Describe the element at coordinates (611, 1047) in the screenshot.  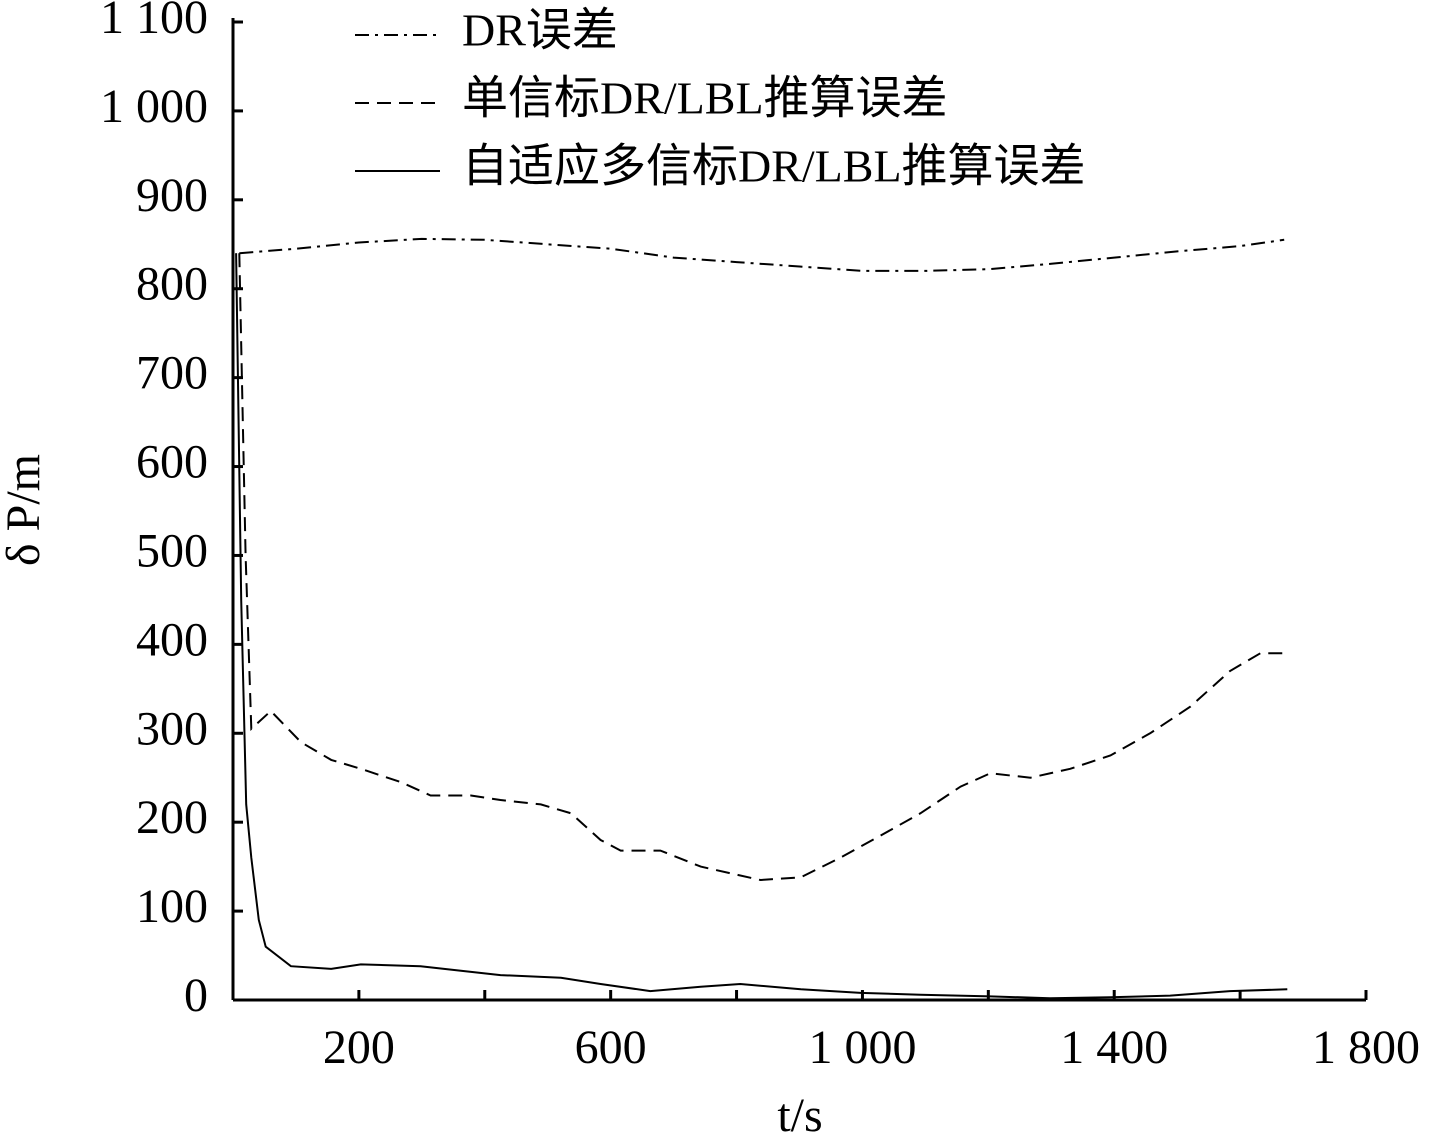
I see `x-tick-label: 600` at that location.